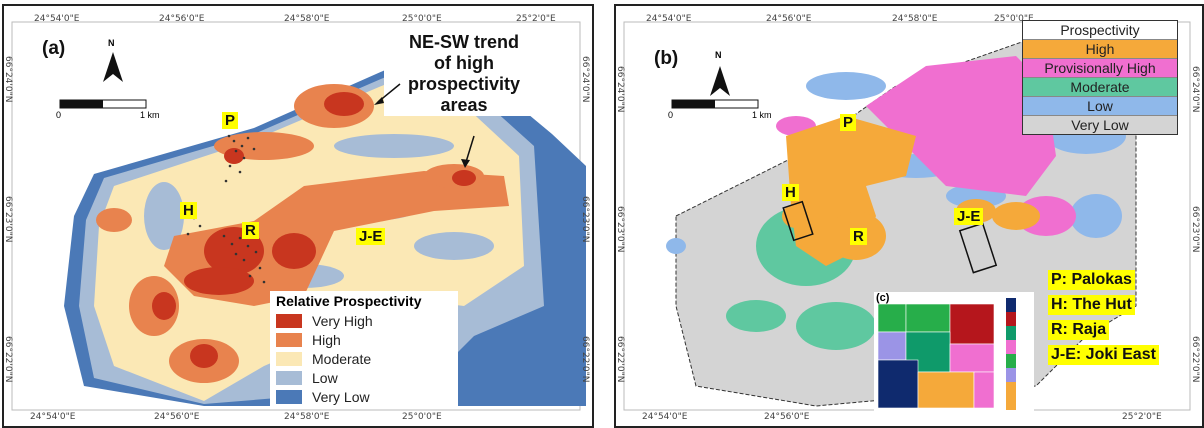 This screenshot has height=428, width=1204. Describe the element at coordinates (342, 320) in the screenshot. I see `legend-a-label: Very High` at that location.